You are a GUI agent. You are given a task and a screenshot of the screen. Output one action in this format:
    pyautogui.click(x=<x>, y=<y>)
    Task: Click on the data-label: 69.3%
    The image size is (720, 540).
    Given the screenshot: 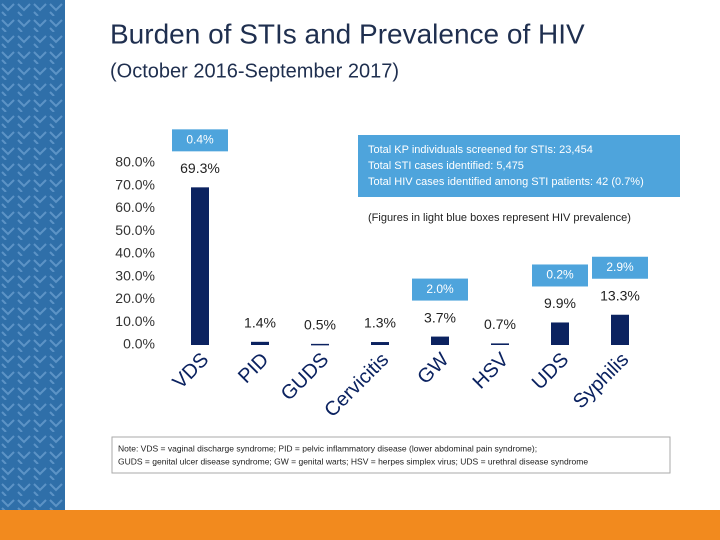 What is the action you would take?
    pyautogui.click(x=200, y=168)
    